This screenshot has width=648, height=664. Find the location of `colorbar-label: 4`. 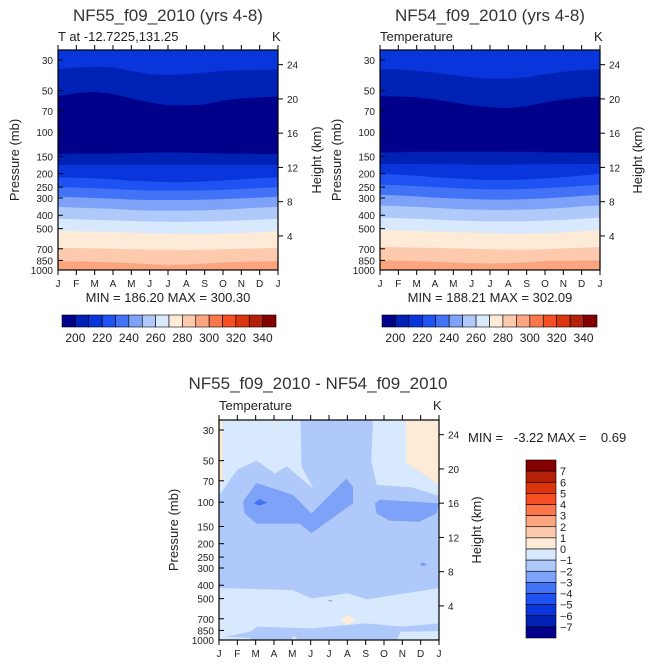

colorbar-label: 4 is located at coordinates (563, 506).